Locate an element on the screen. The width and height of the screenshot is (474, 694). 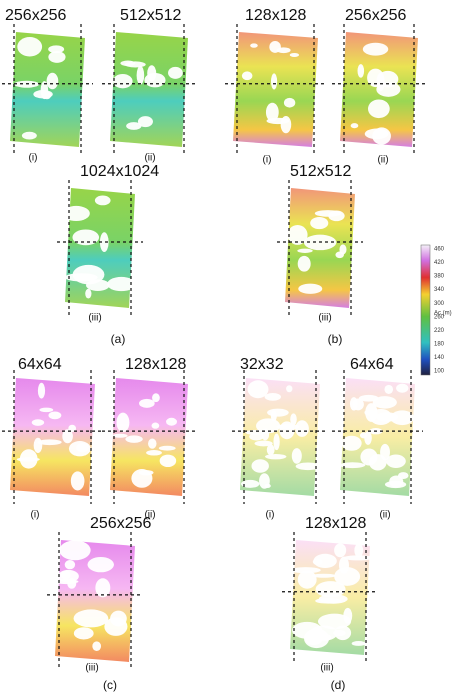
colorbar is located at coordinates (425, 310).